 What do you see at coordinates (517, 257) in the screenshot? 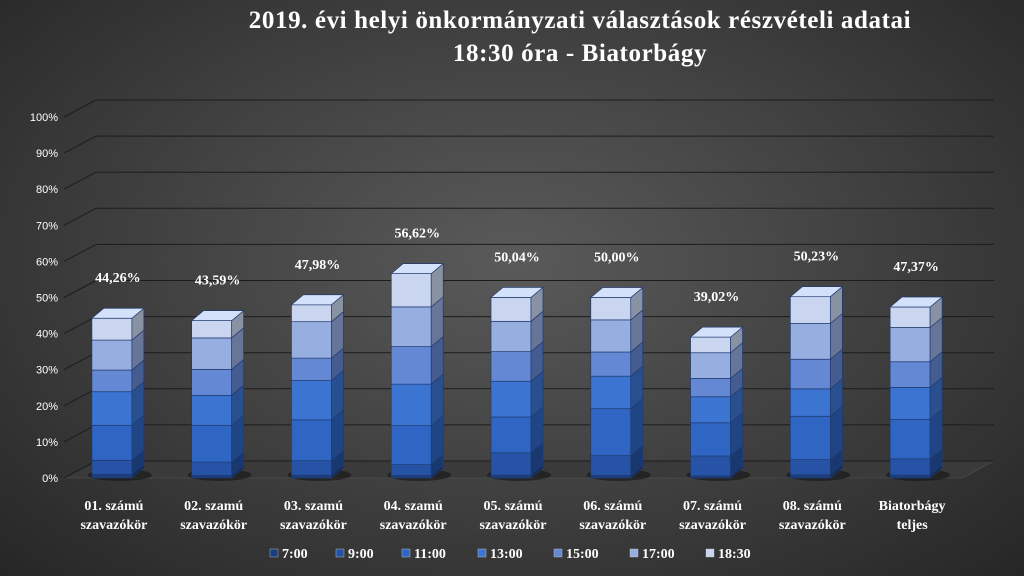
I see `data-label: 50,04%` at bounding box center [517, 257].